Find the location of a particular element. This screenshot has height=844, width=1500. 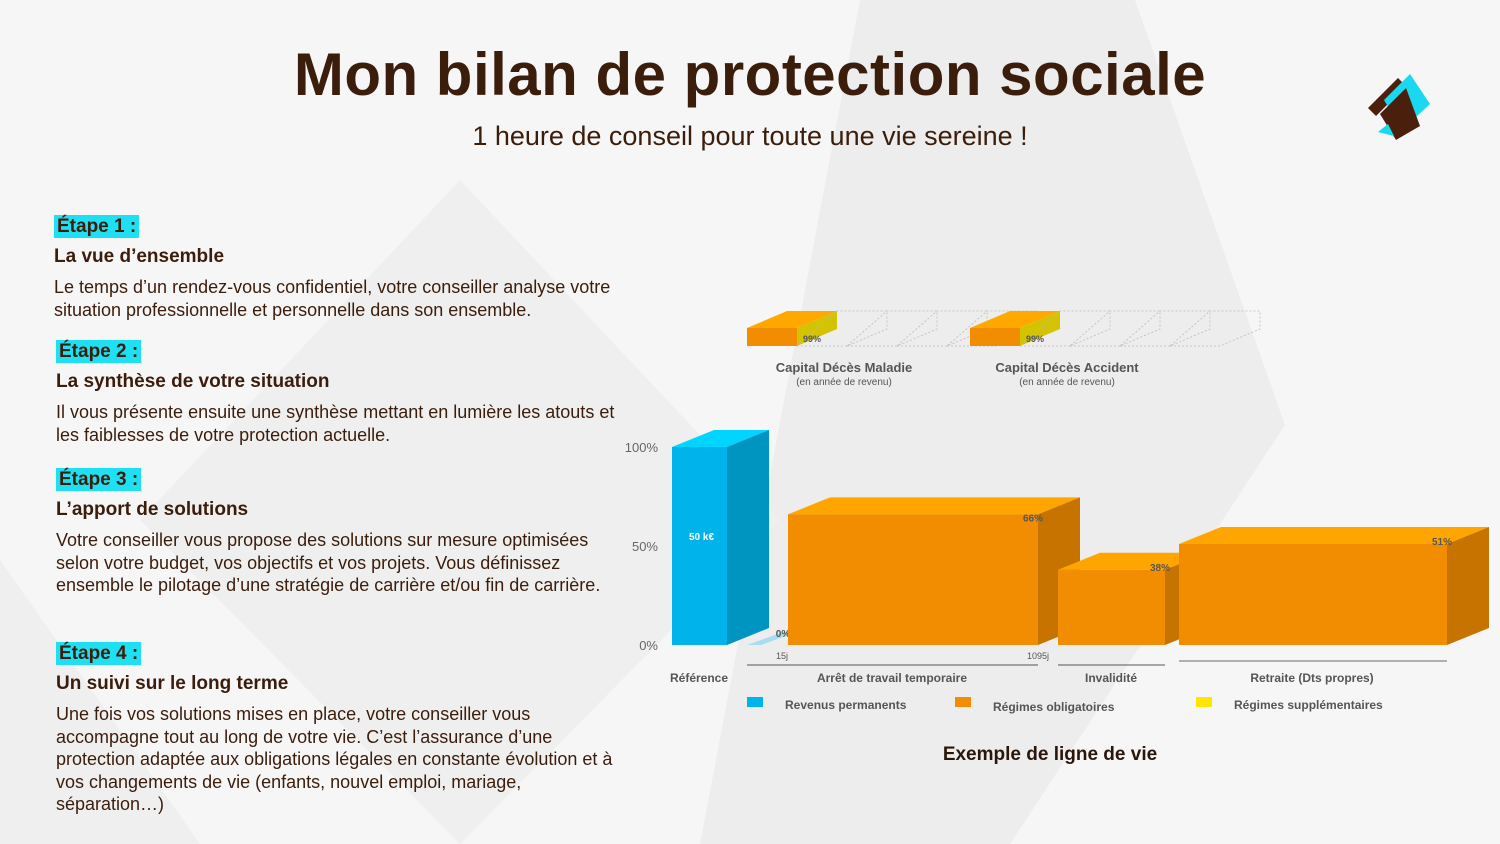

brand-logo-icon is located at coordinates (1399, 107).